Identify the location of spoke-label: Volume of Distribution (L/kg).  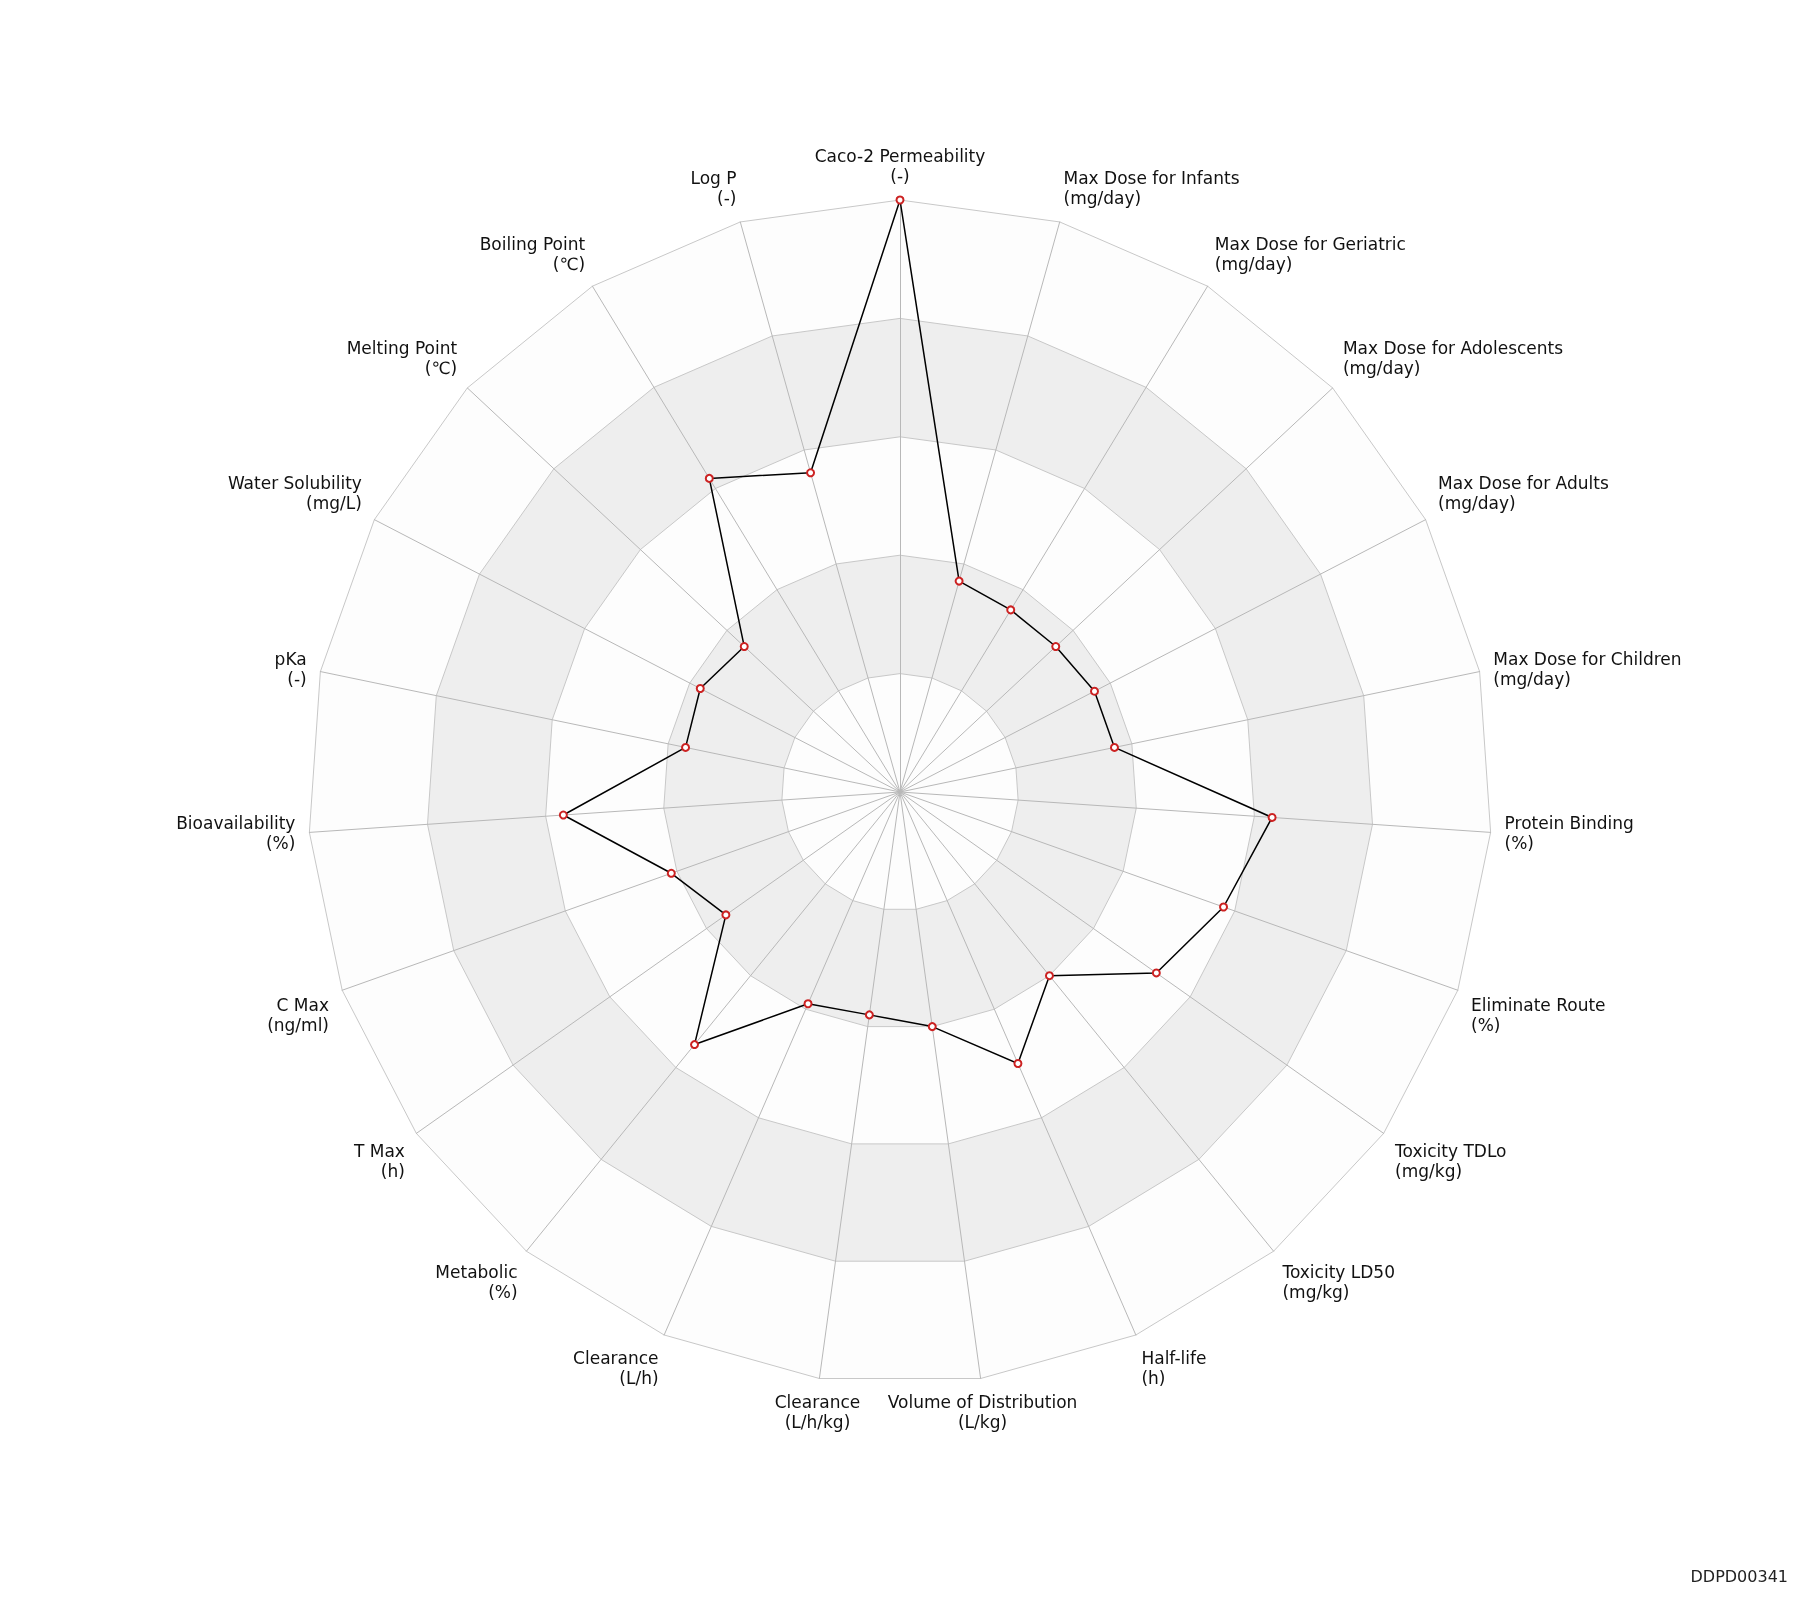
(982, 1412).